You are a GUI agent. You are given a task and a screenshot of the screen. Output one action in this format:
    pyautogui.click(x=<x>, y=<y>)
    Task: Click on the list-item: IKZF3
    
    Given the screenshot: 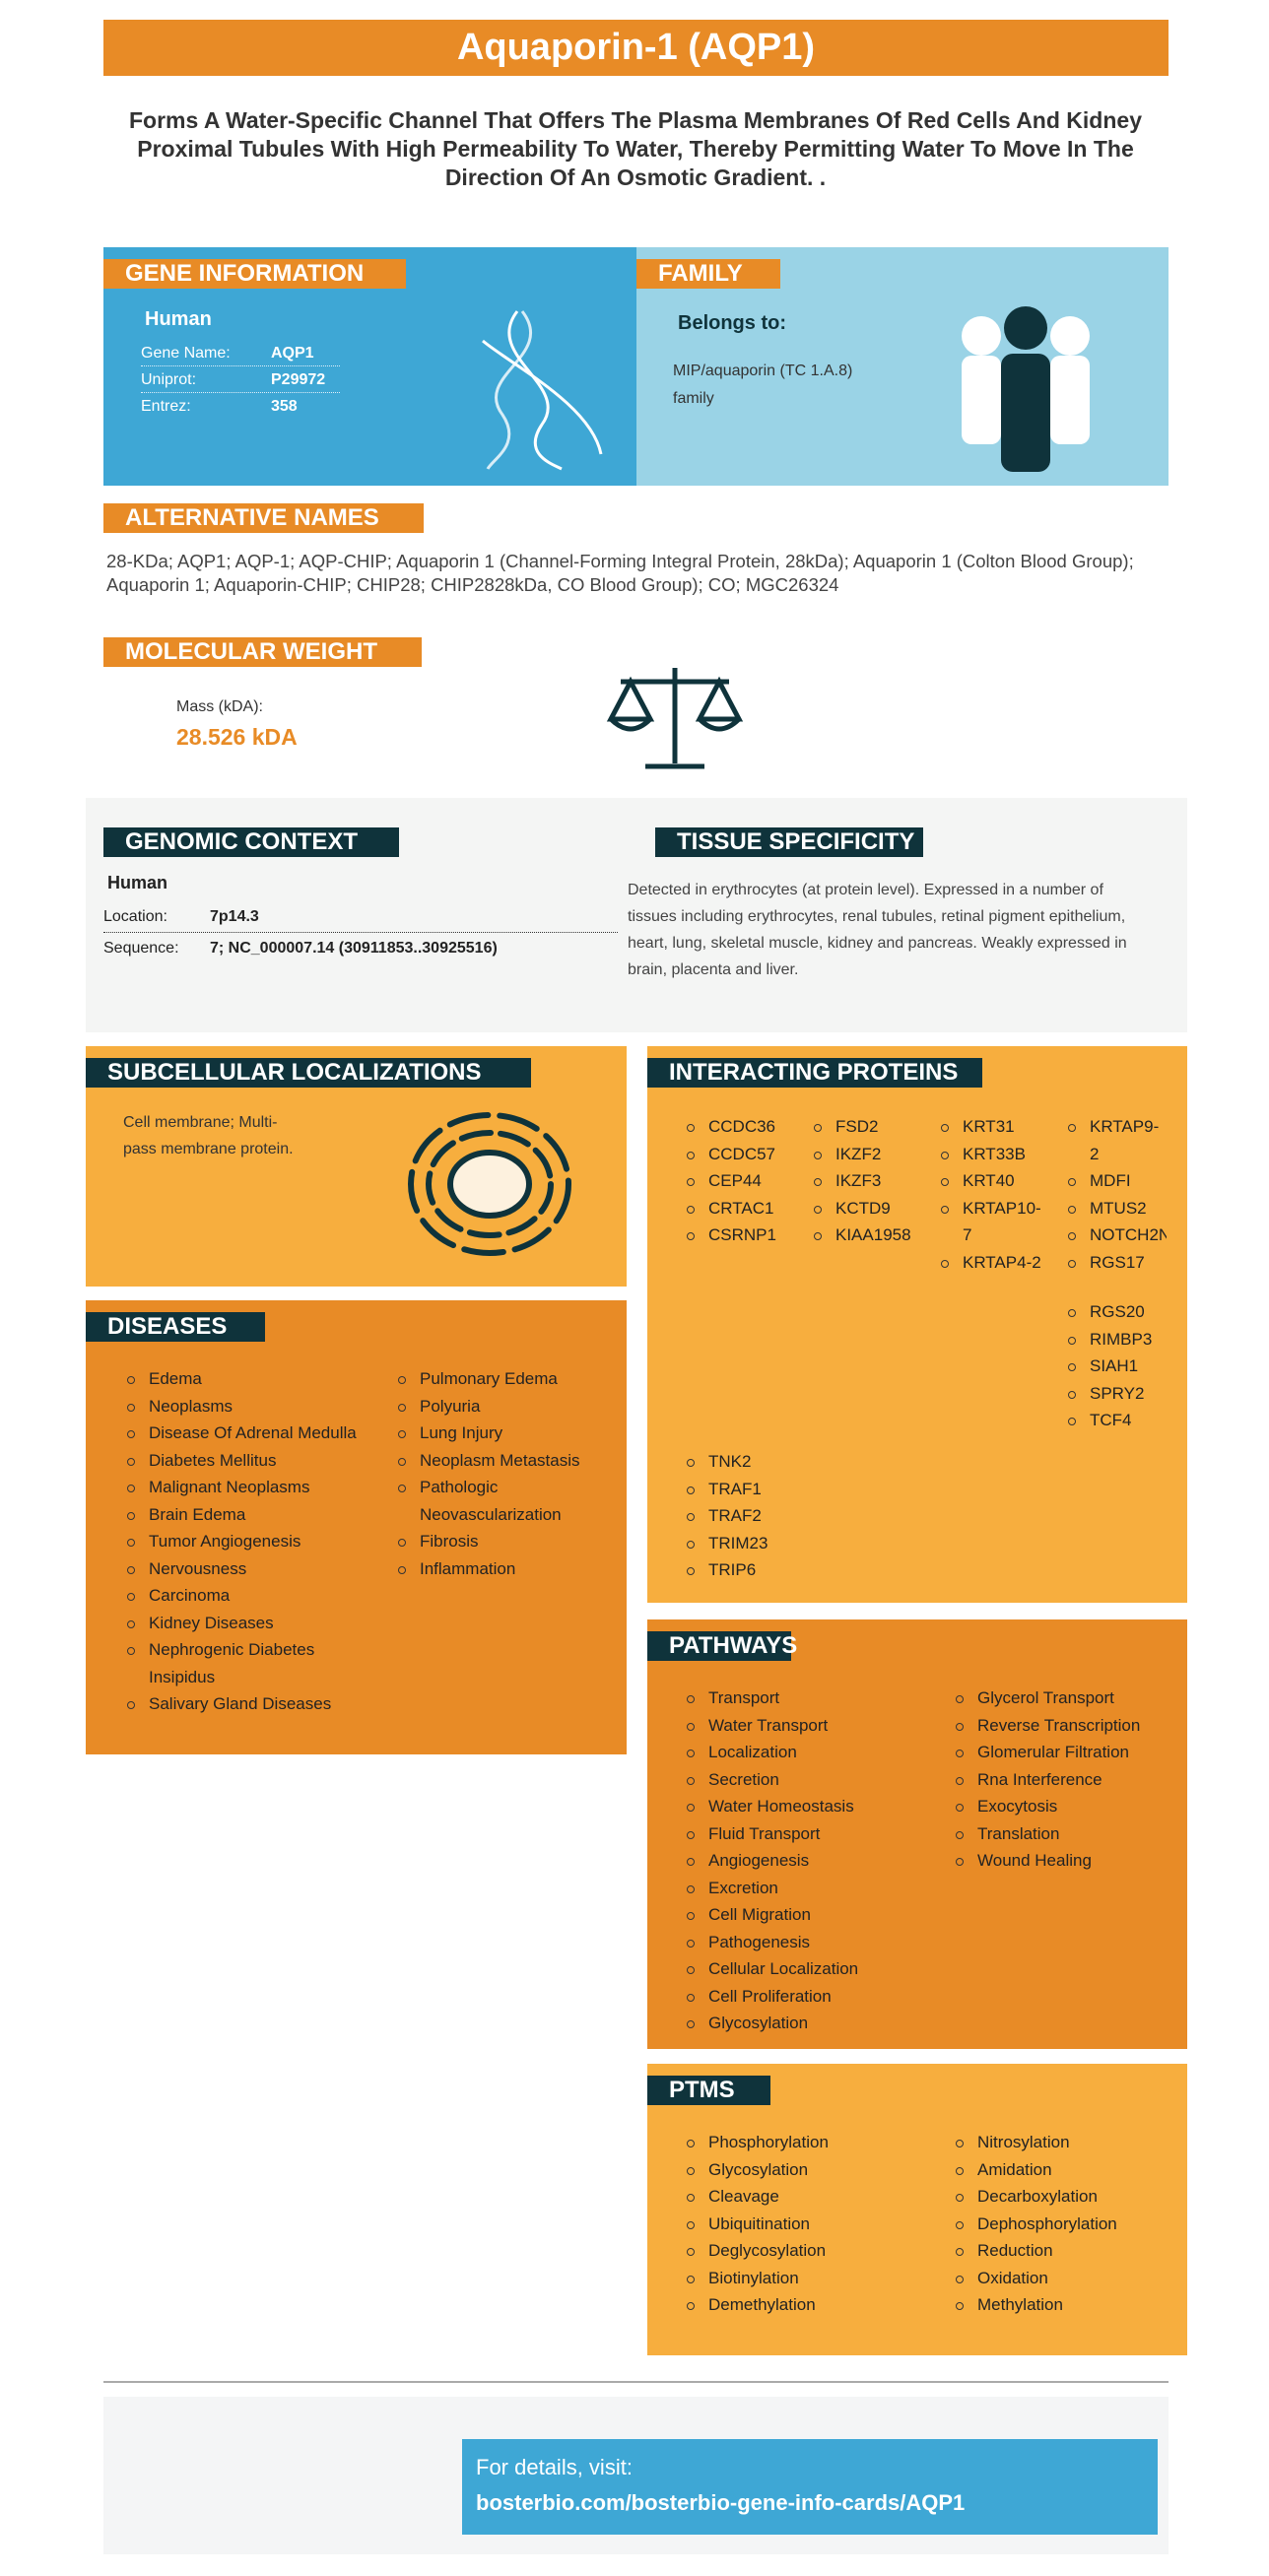 What is the action you would take?
    pyautogui.click(x=873, y=1181)
    